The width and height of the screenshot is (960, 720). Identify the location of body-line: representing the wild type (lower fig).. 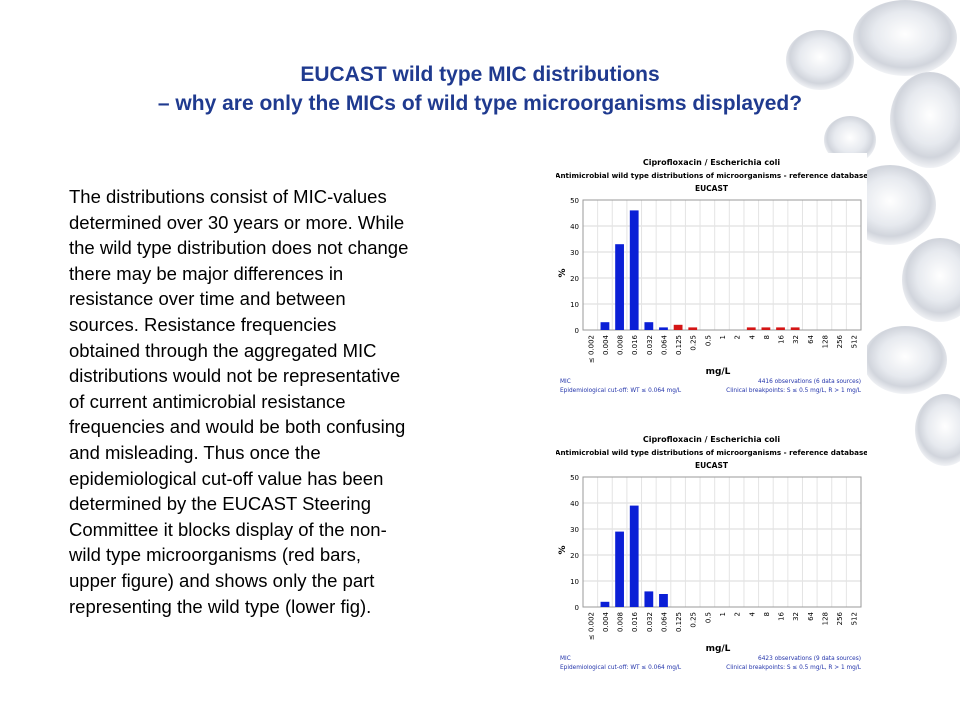
(220, 606).